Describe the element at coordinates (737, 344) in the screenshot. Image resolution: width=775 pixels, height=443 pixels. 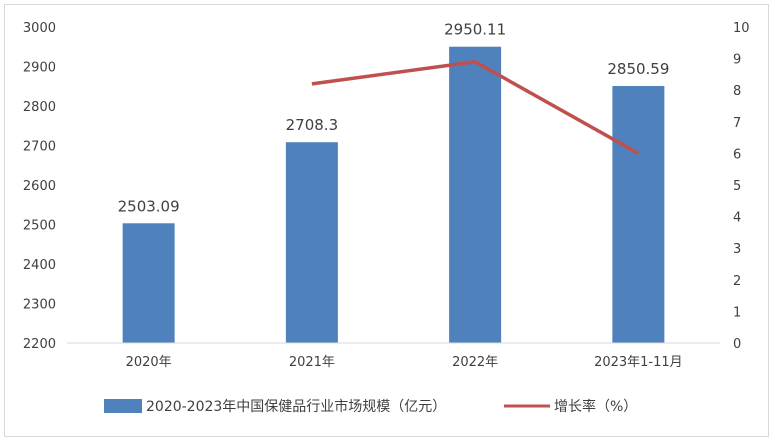
I see `right-tick-label: 0` at that location.